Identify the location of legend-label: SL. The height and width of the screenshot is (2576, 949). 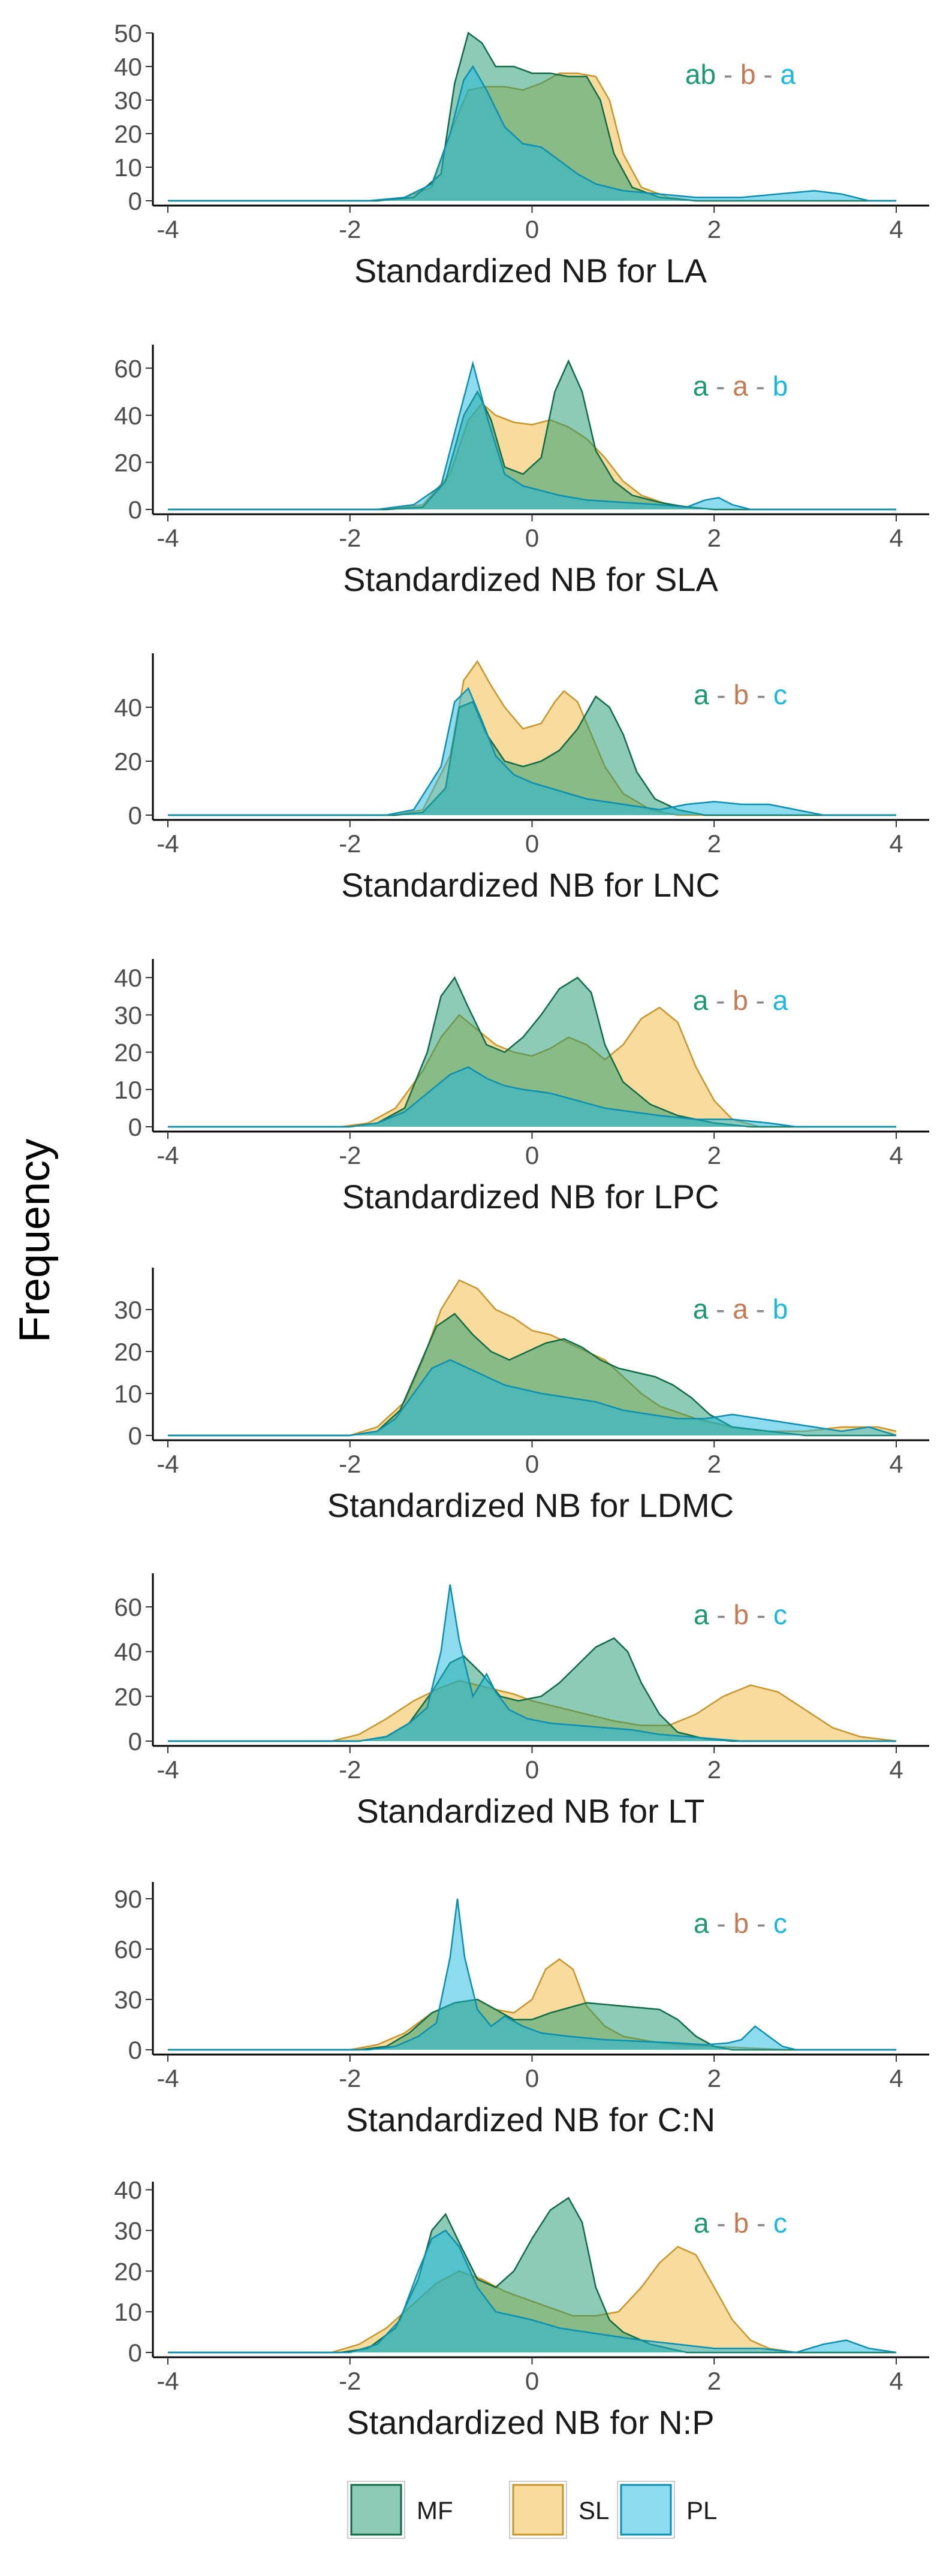
(594, 2510).